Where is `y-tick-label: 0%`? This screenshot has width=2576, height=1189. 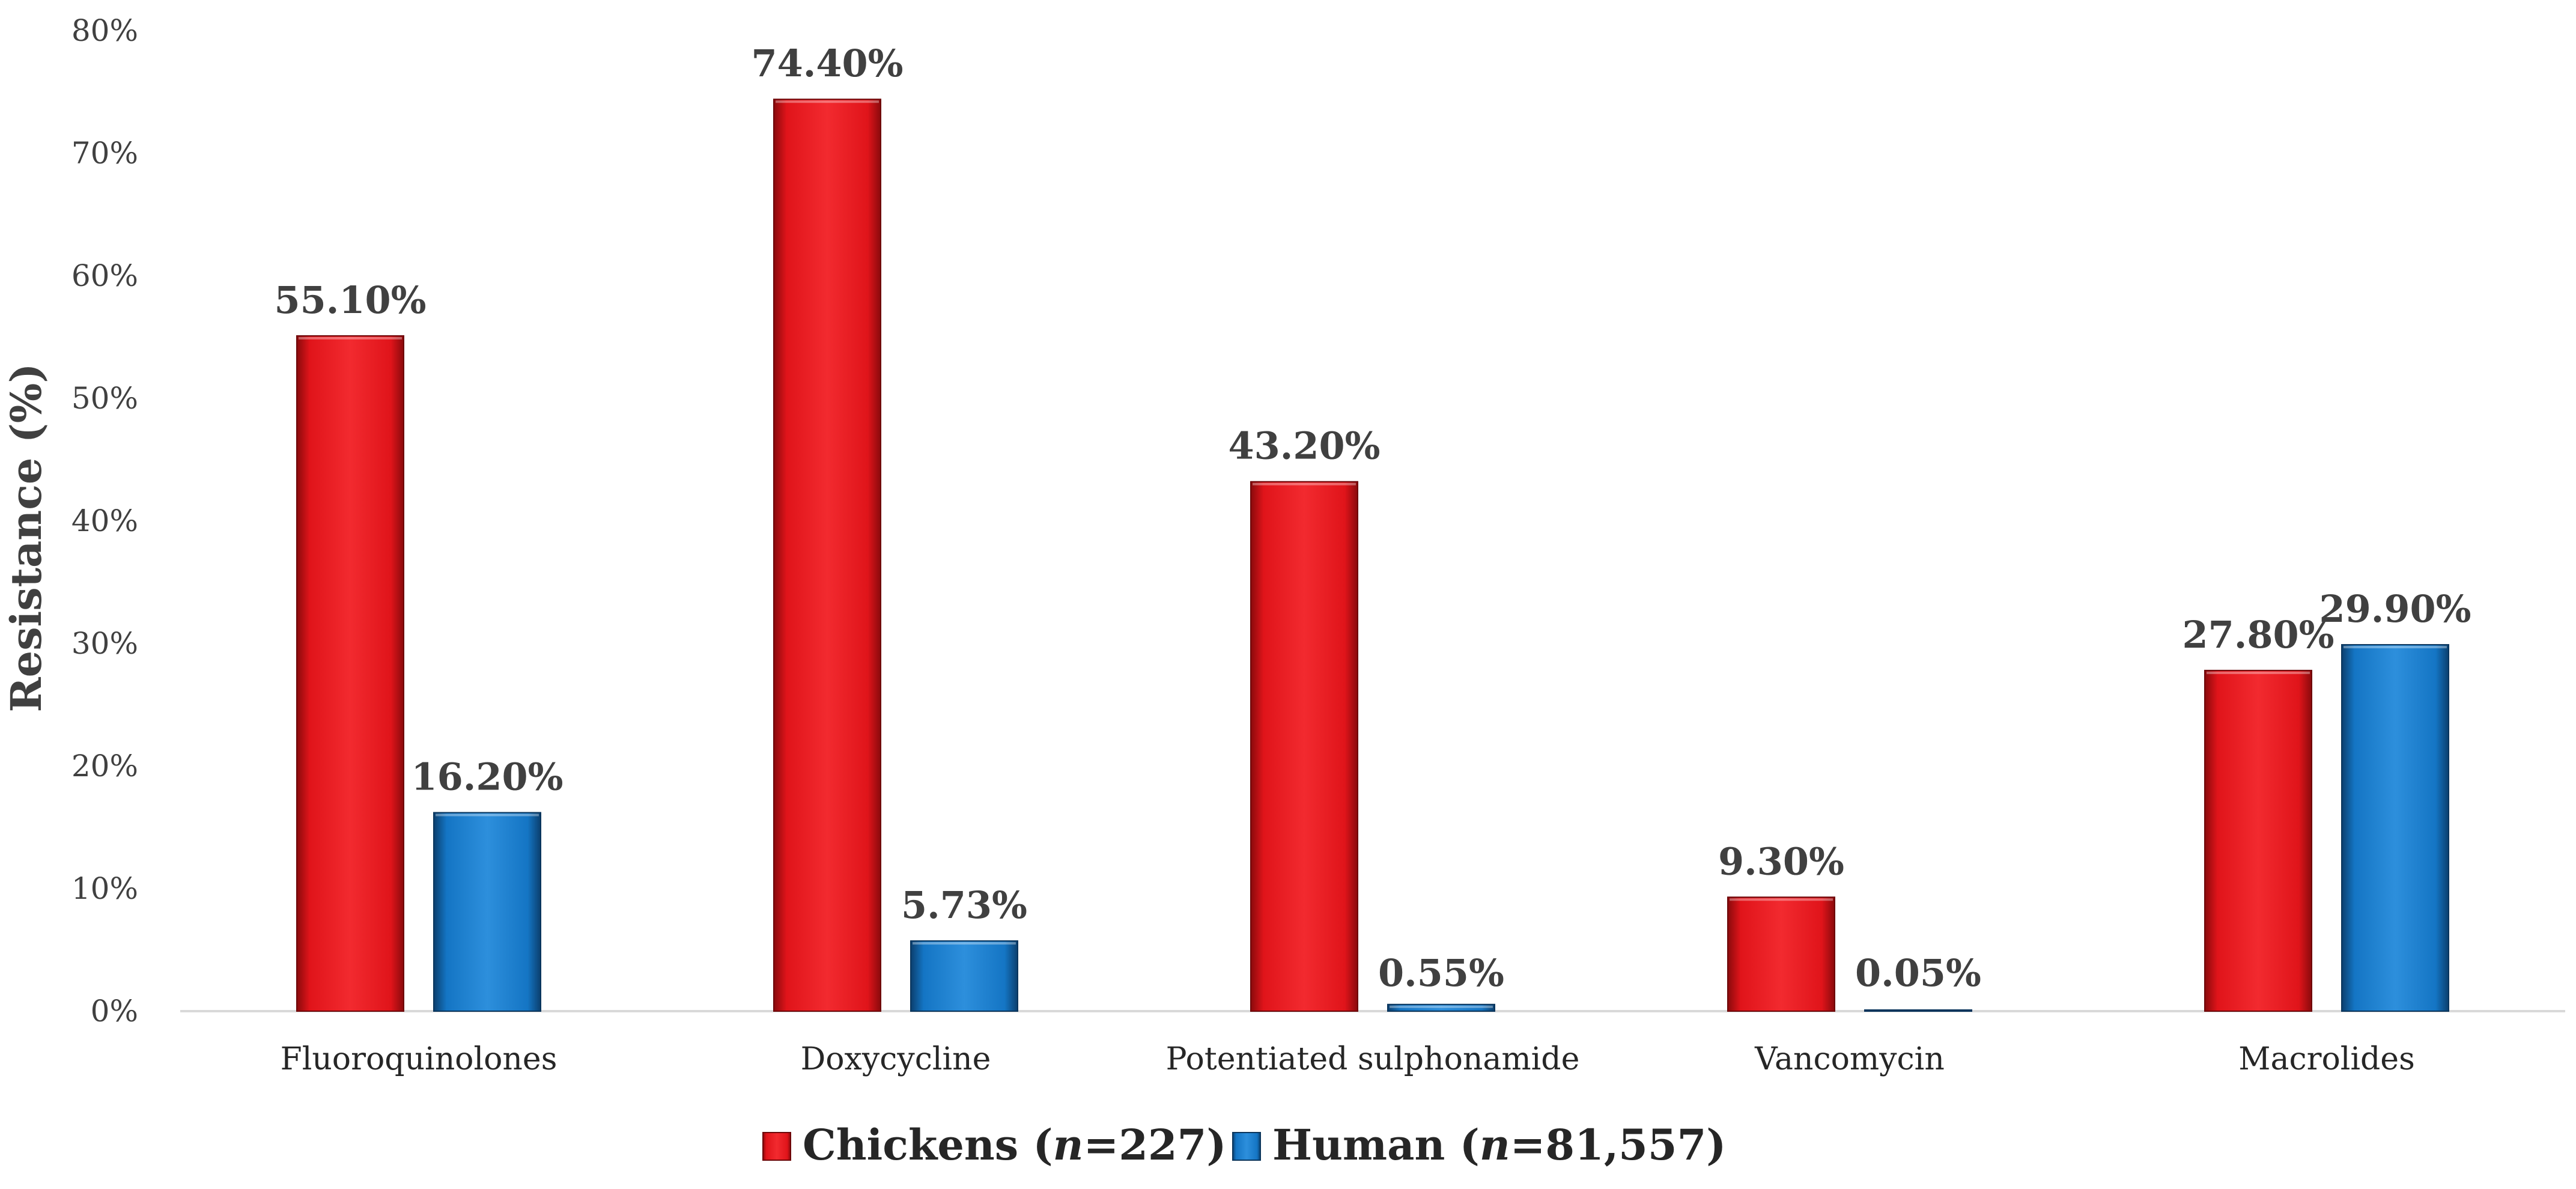 y-tick-label: 0% is located at coordinates (114, 1011).